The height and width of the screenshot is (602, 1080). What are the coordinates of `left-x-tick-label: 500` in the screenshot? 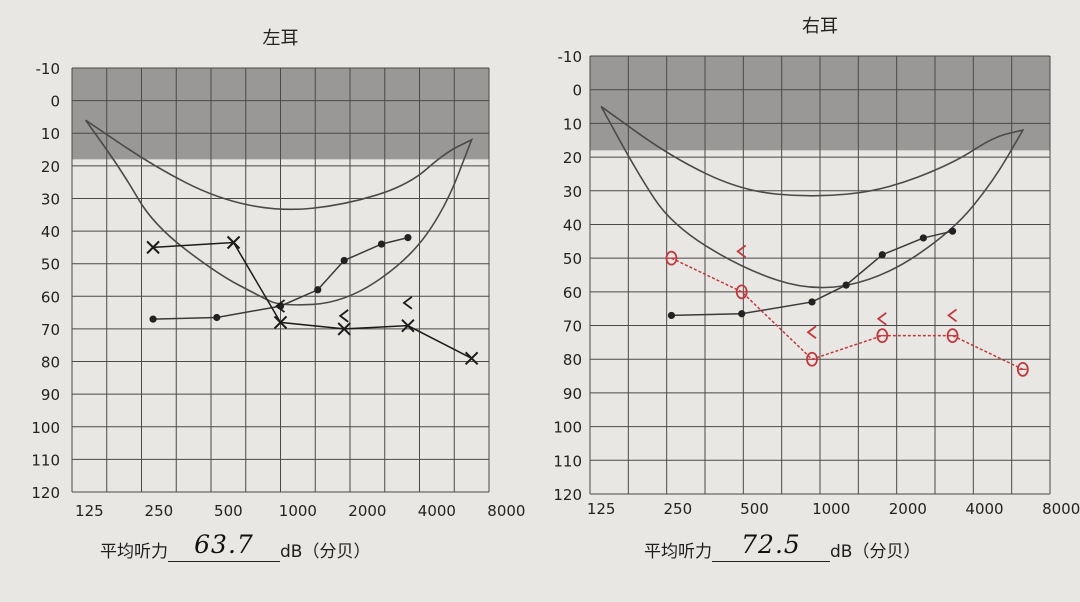 It's located at (228, 511).